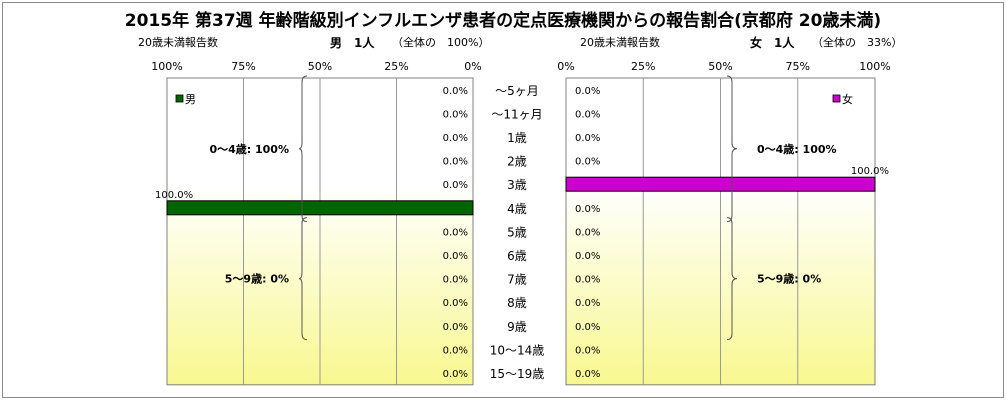  What do you see at coordinates (472, 66) in the screenshot?
I see `left-tick-label: 0%` at bounding box center [472, 66].